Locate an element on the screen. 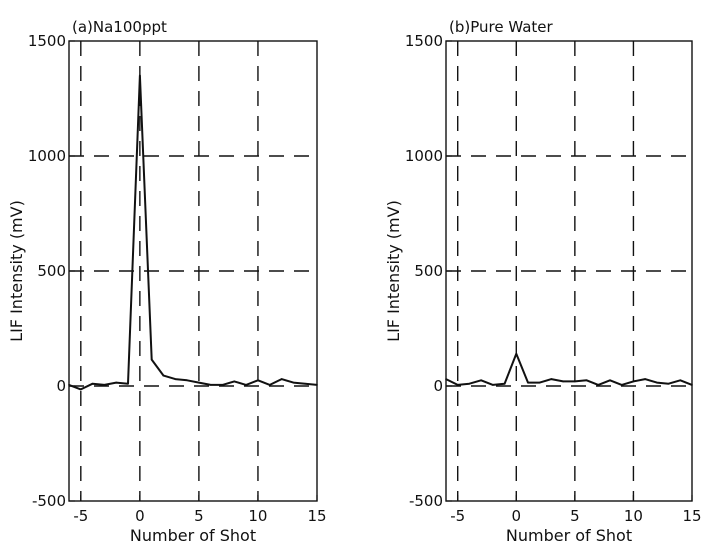 The height and width of the screenshot is (546, 701). chart-title: (b)Pure Water is located at coordinates (501, 27).